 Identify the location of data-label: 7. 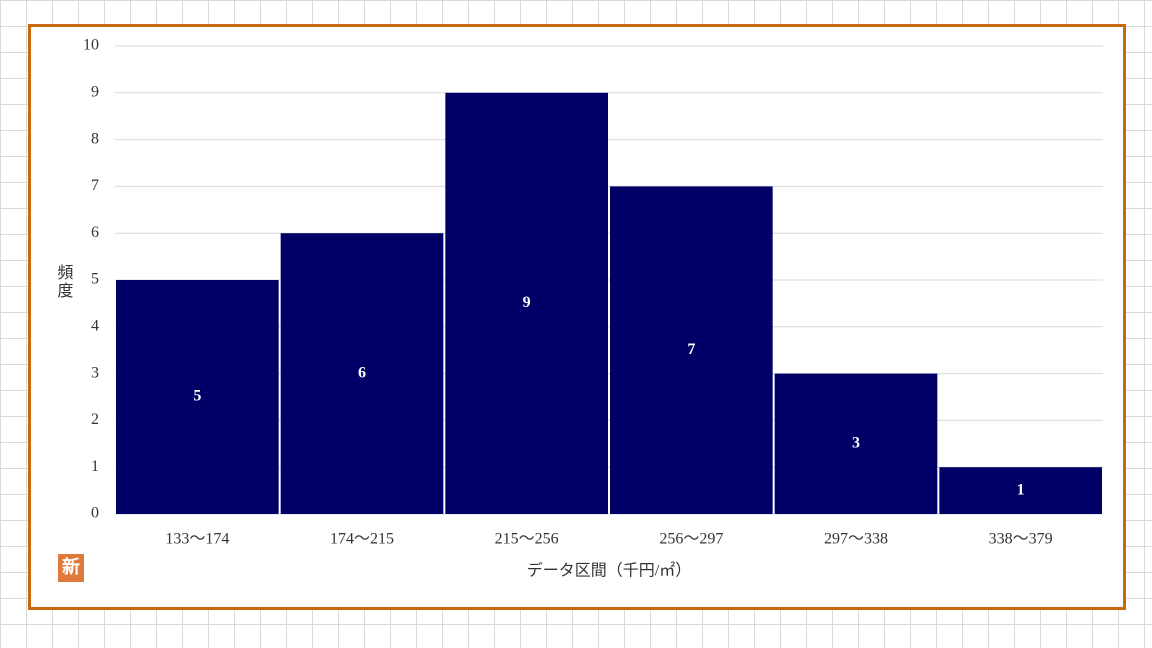
(691, 349).